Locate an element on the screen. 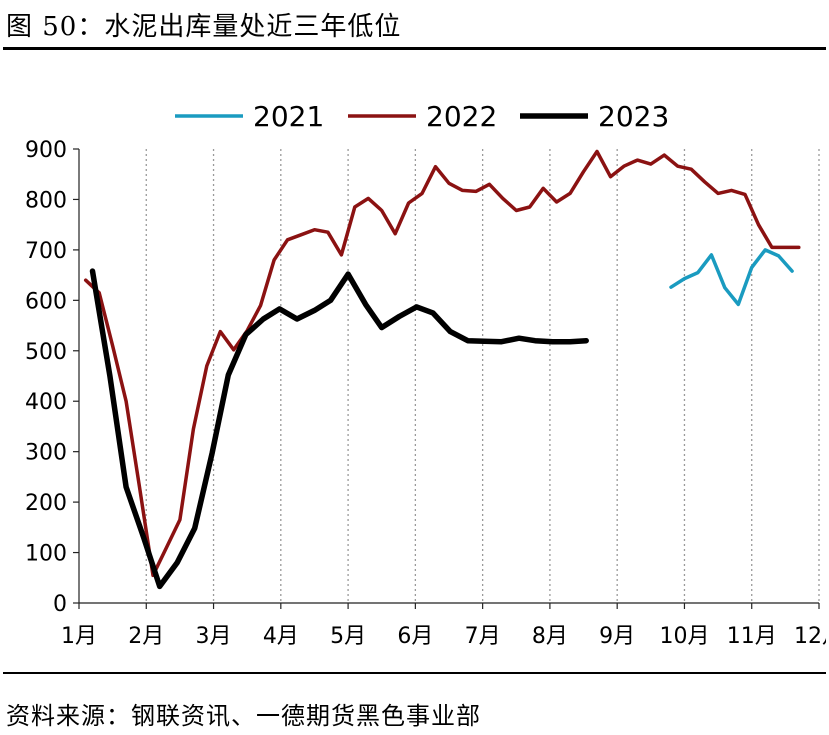 The width and height of the screenshot is (829, 735). x-tick-label: 1月 is located at coordinates (79, 636).